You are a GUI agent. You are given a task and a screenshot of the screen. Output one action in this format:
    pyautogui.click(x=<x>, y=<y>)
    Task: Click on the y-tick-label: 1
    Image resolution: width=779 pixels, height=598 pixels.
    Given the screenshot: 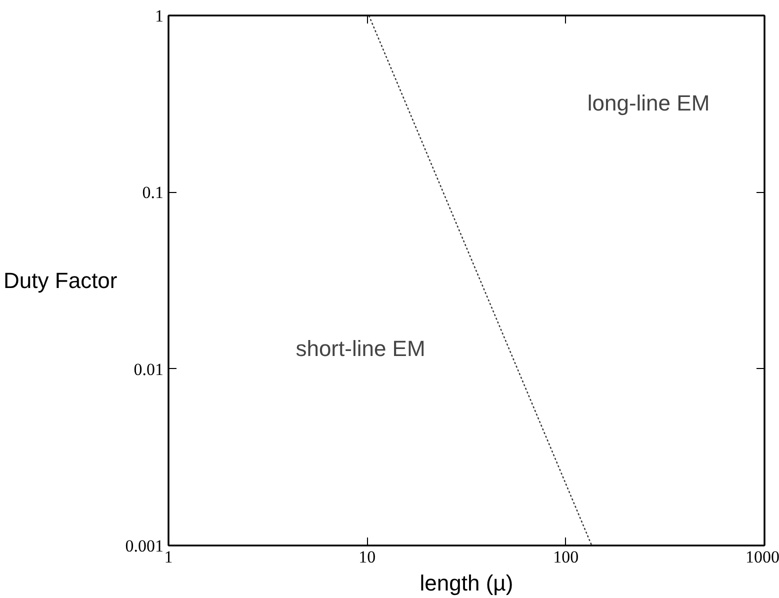 What is the action you would take?
    pyautogui.click(x=159, y=16)
    